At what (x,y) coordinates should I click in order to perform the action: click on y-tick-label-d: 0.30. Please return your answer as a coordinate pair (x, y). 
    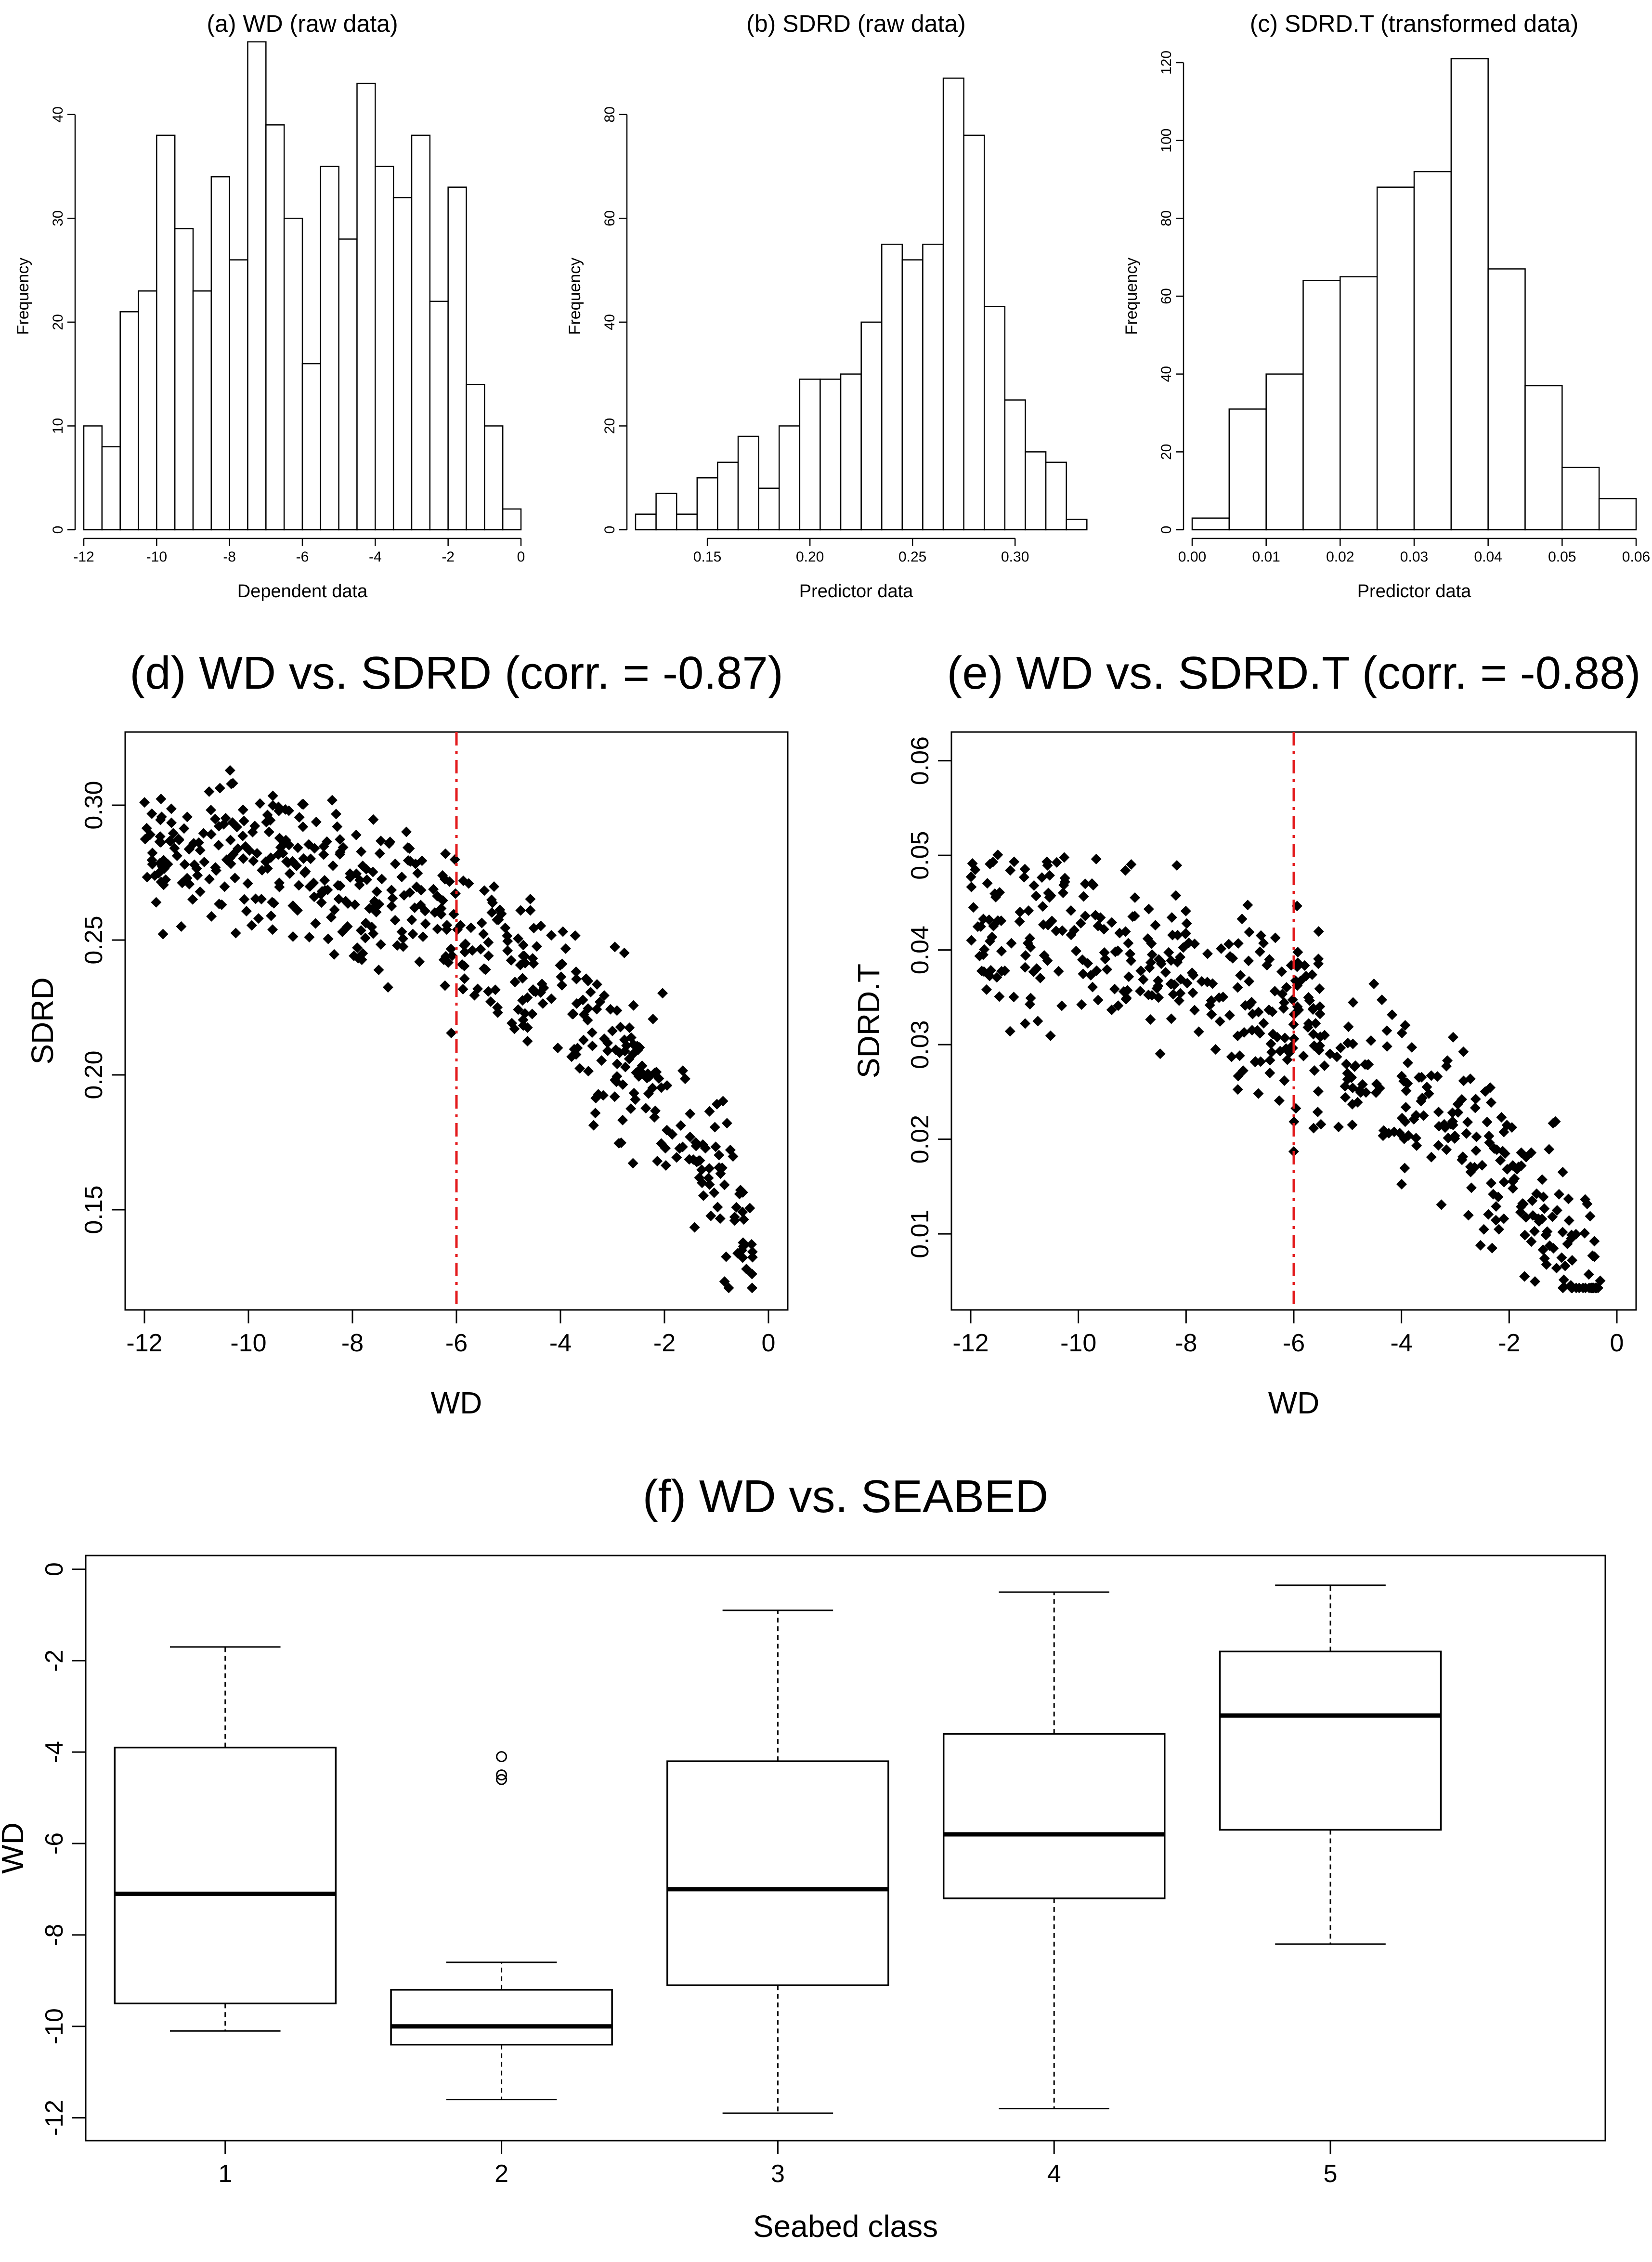
    Looking at the image, I should click on (94, 805).